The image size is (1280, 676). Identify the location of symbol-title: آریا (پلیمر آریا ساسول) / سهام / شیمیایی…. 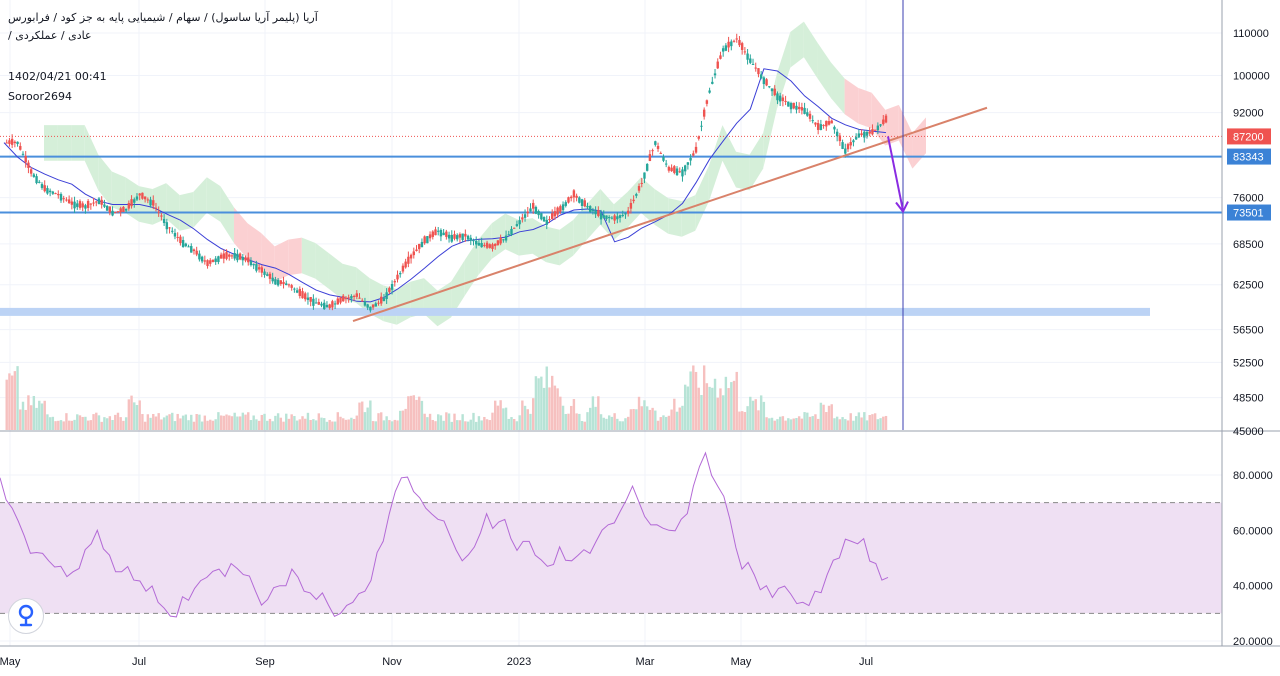
(163, 17).